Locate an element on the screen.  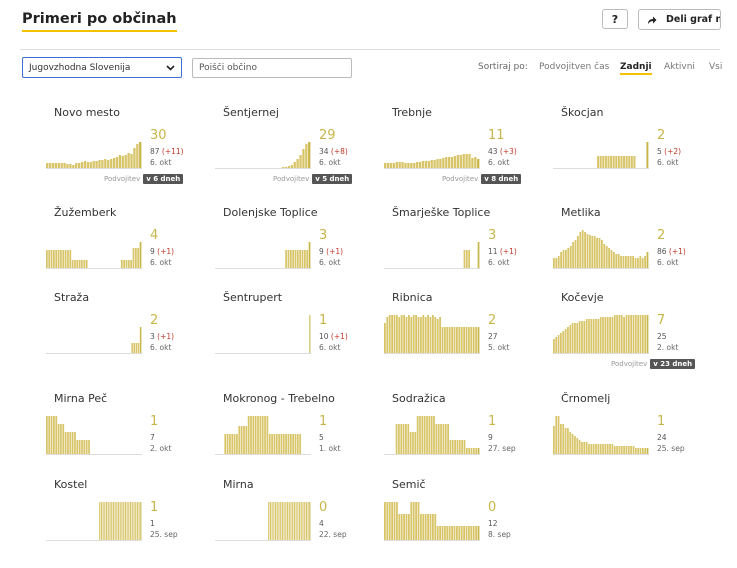
municipality-card: Straža 2 3 (+1) 6. okt is located at coordinates (130, 333).